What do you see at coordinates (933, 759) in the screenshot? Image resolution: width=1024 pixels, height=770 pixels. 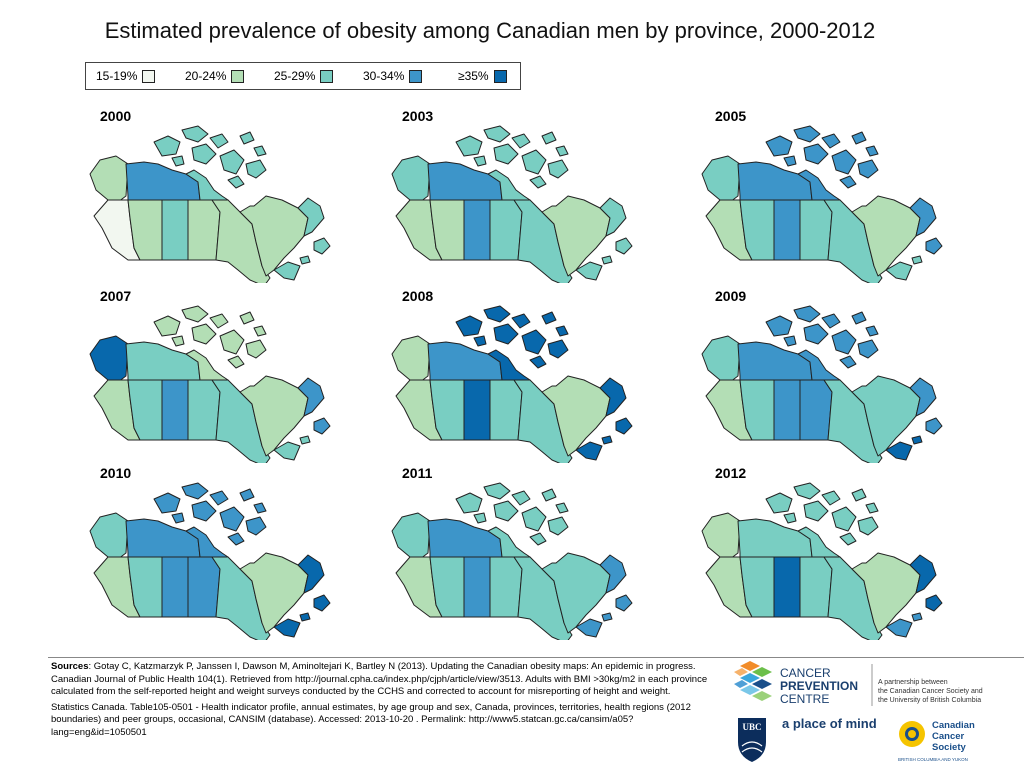 I see `ccs-sub: BRITISH COLUMBIA AND YUKON` at bounding box center [933, 759].